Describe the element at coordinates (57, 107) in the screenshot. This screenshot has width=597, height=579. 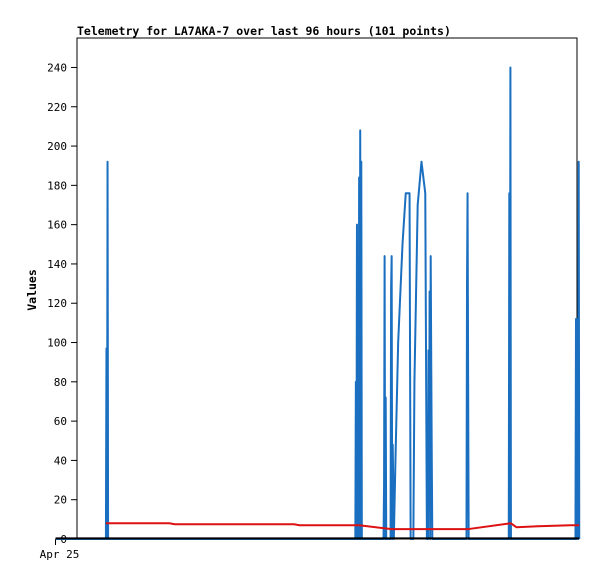
I see `y-tick-label: 220` at that location.